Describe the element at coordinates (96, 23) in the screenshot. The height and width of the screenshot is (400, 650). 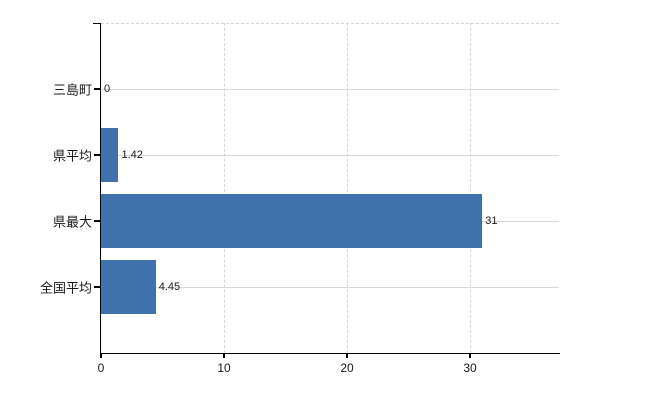
I see `y-axis-top-tick` at that location.